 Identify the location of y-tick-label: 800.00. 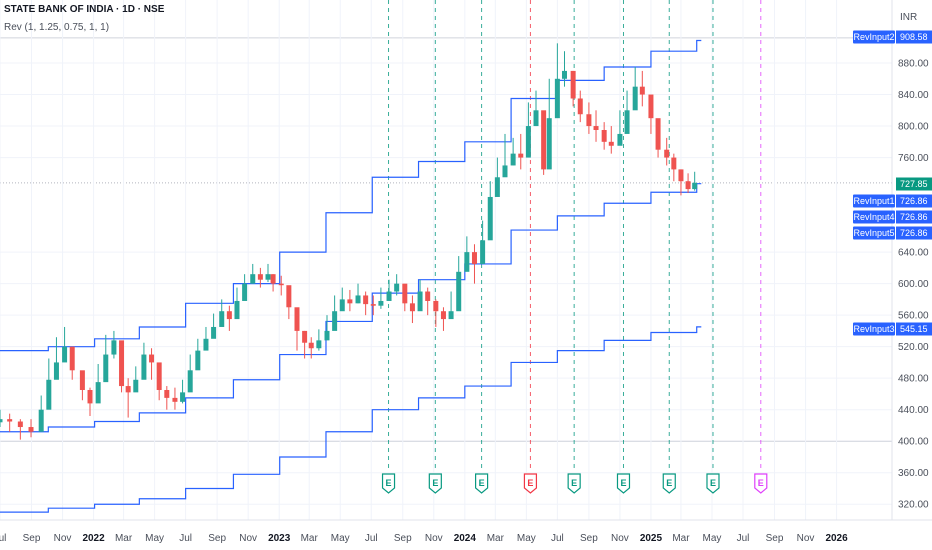
(913, 127).